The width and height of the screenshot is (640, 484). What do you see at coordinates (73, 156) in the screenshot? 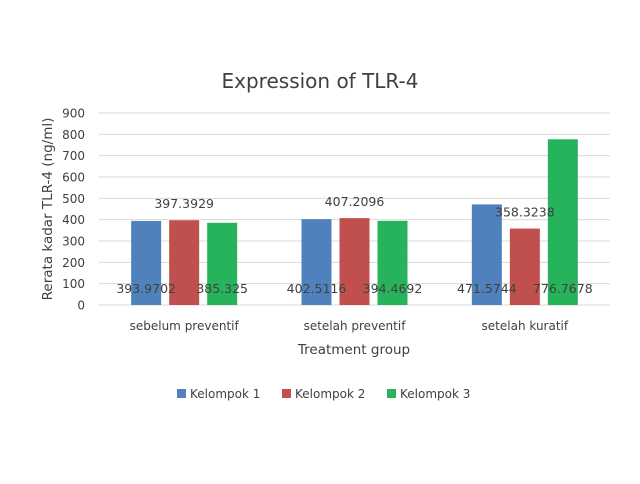
I see `y-tick-label: 700` at bounding box center [73, 156].